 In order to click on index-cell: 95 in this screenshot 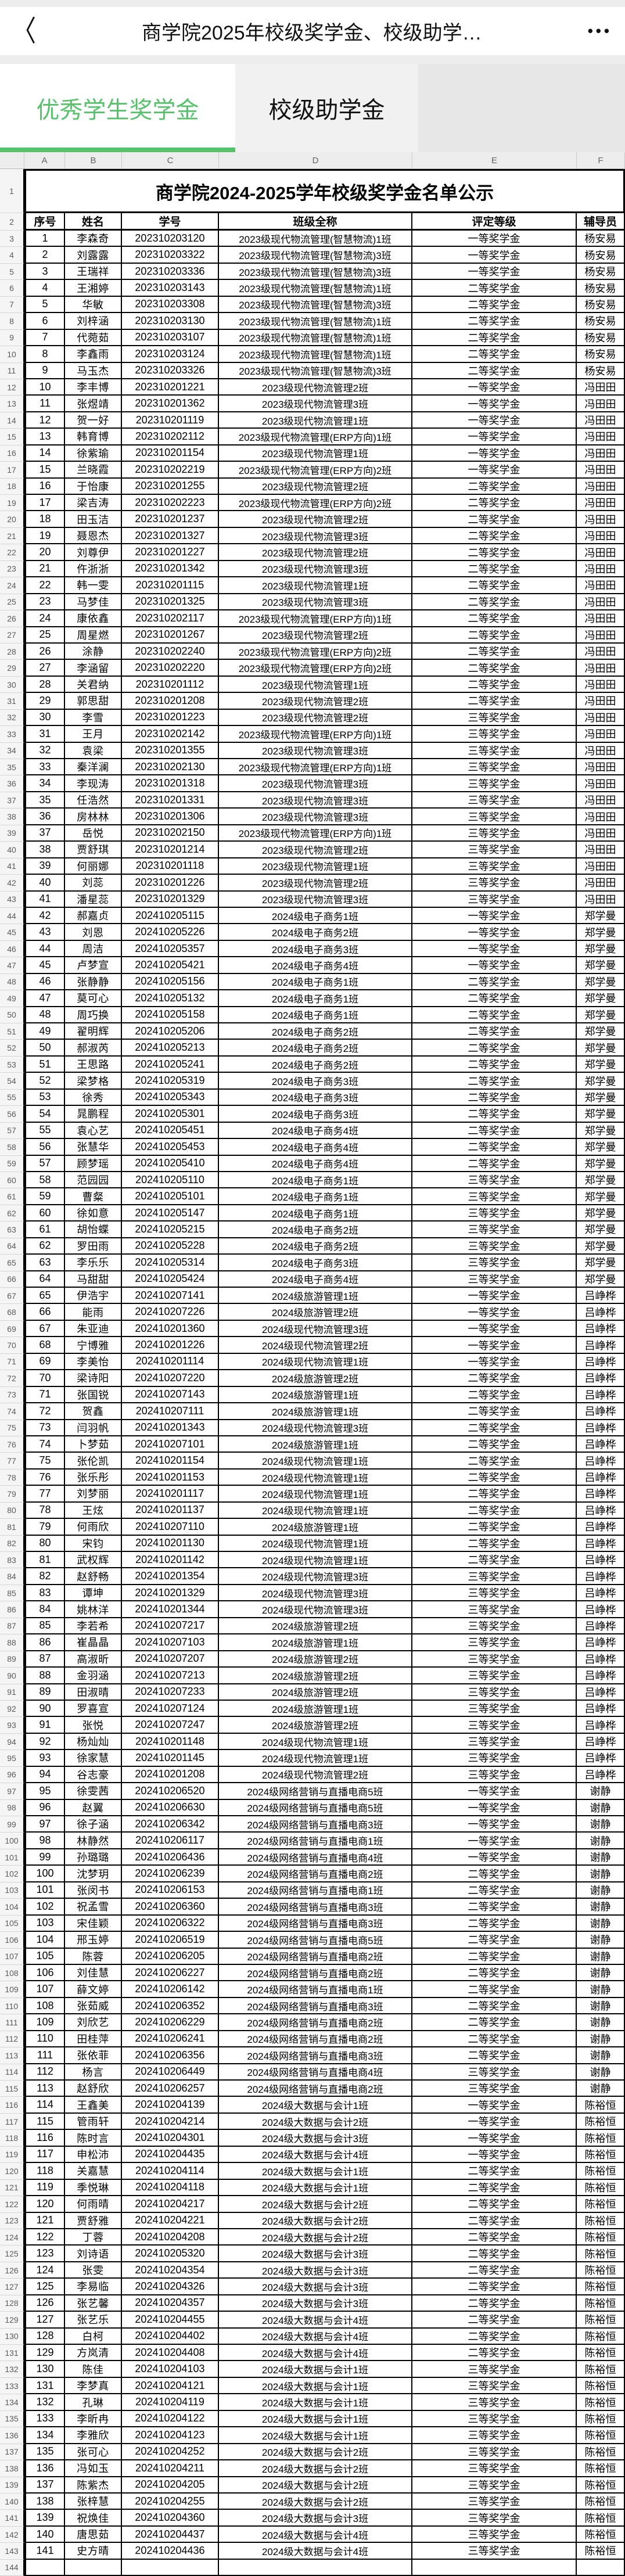, I will do `click(44, 1791)`.